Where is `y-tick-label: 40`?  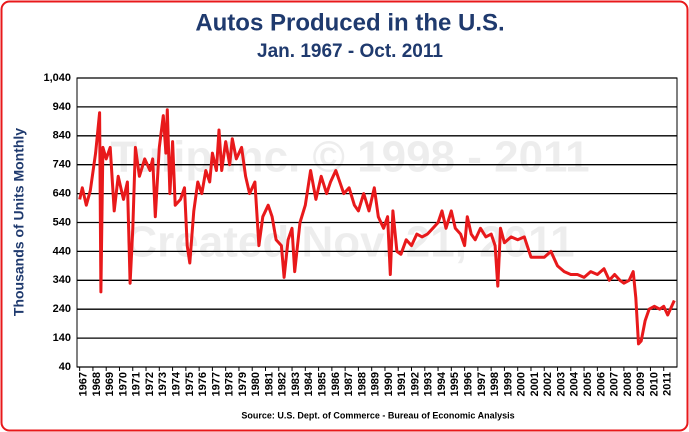 y-tick-label: 40 is located at coordinates (65, 367).